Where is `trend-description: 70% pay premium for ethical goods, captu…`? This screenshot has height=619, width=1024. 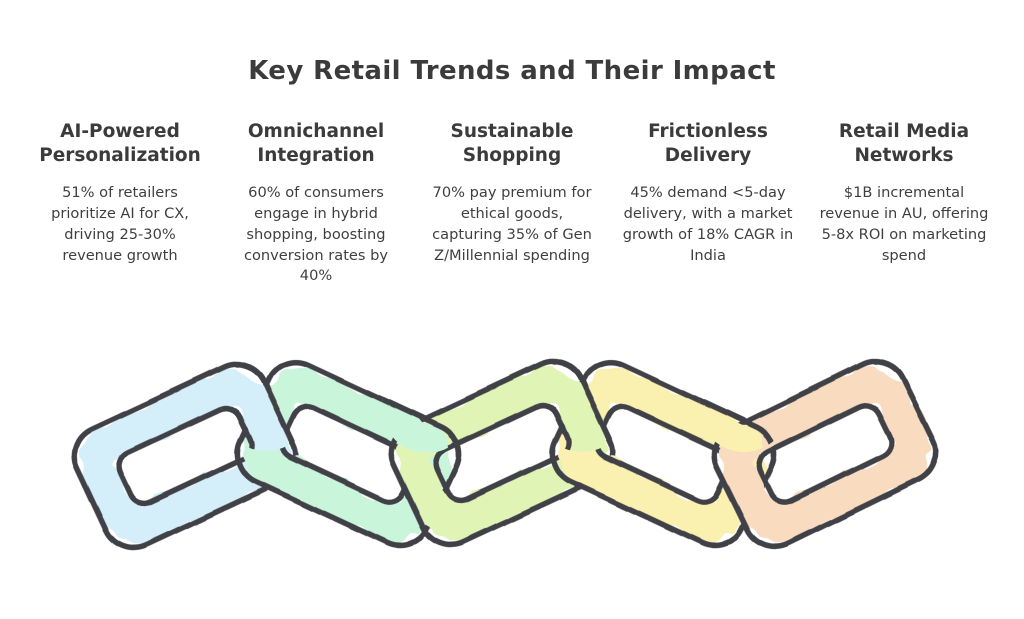
trend-description: 70% pay premium for ethical goods, captu… is located at coordinates (512, 224).